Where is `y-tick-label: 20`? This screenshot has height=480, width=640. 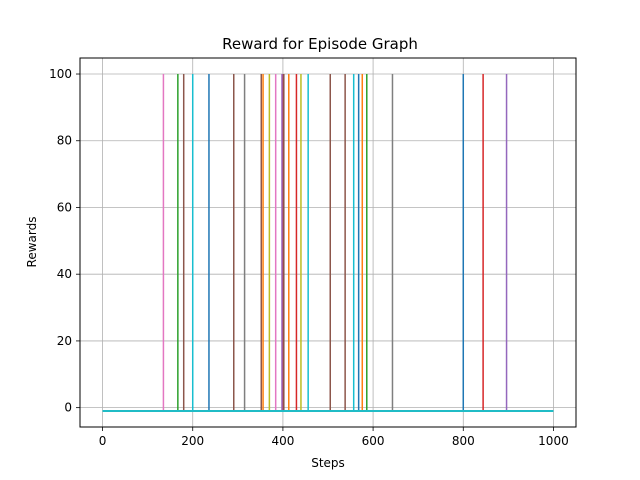
y-tick-label: 20 is located at coordinates (64, 341).